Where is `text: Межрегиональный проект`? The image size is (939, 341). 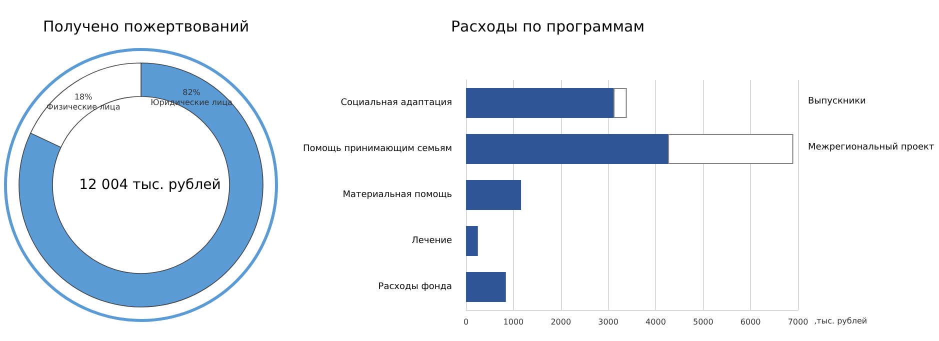
text: Межрегиональный проект is located at coordinates (871, 147).